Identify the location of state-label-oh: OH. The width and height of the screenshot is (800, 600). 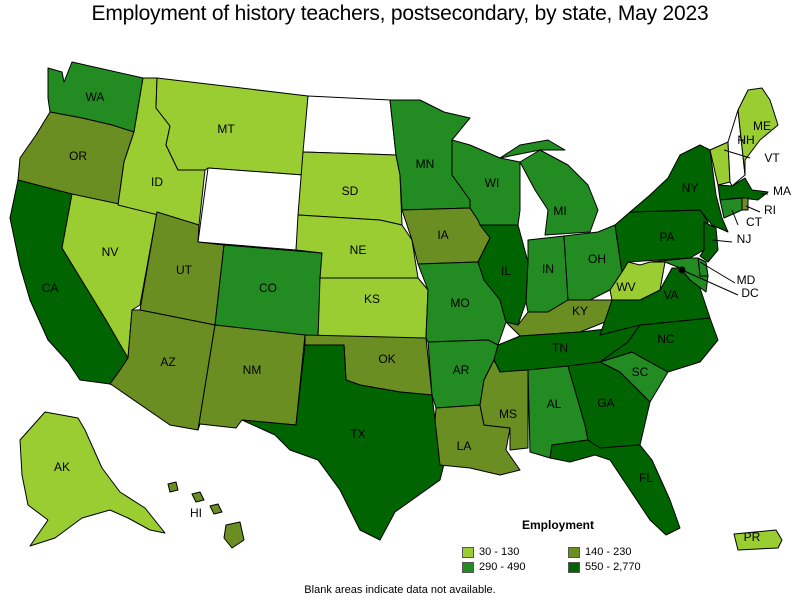
(597, 259).